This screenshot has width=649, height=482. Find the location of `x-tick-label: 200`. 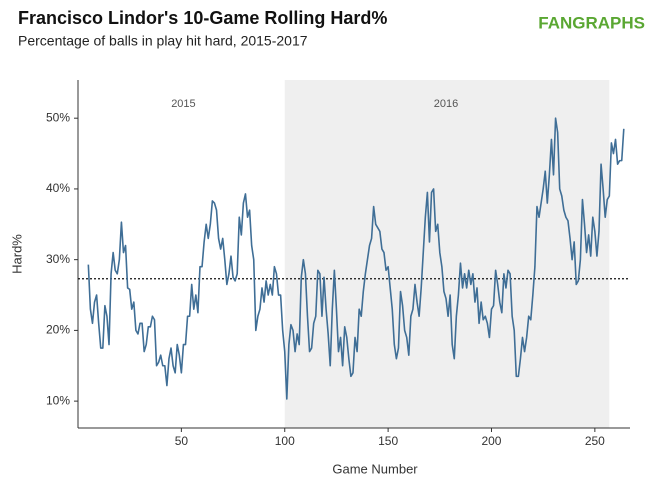

x-tick-label: 200 is located at coordinates (491, 441).